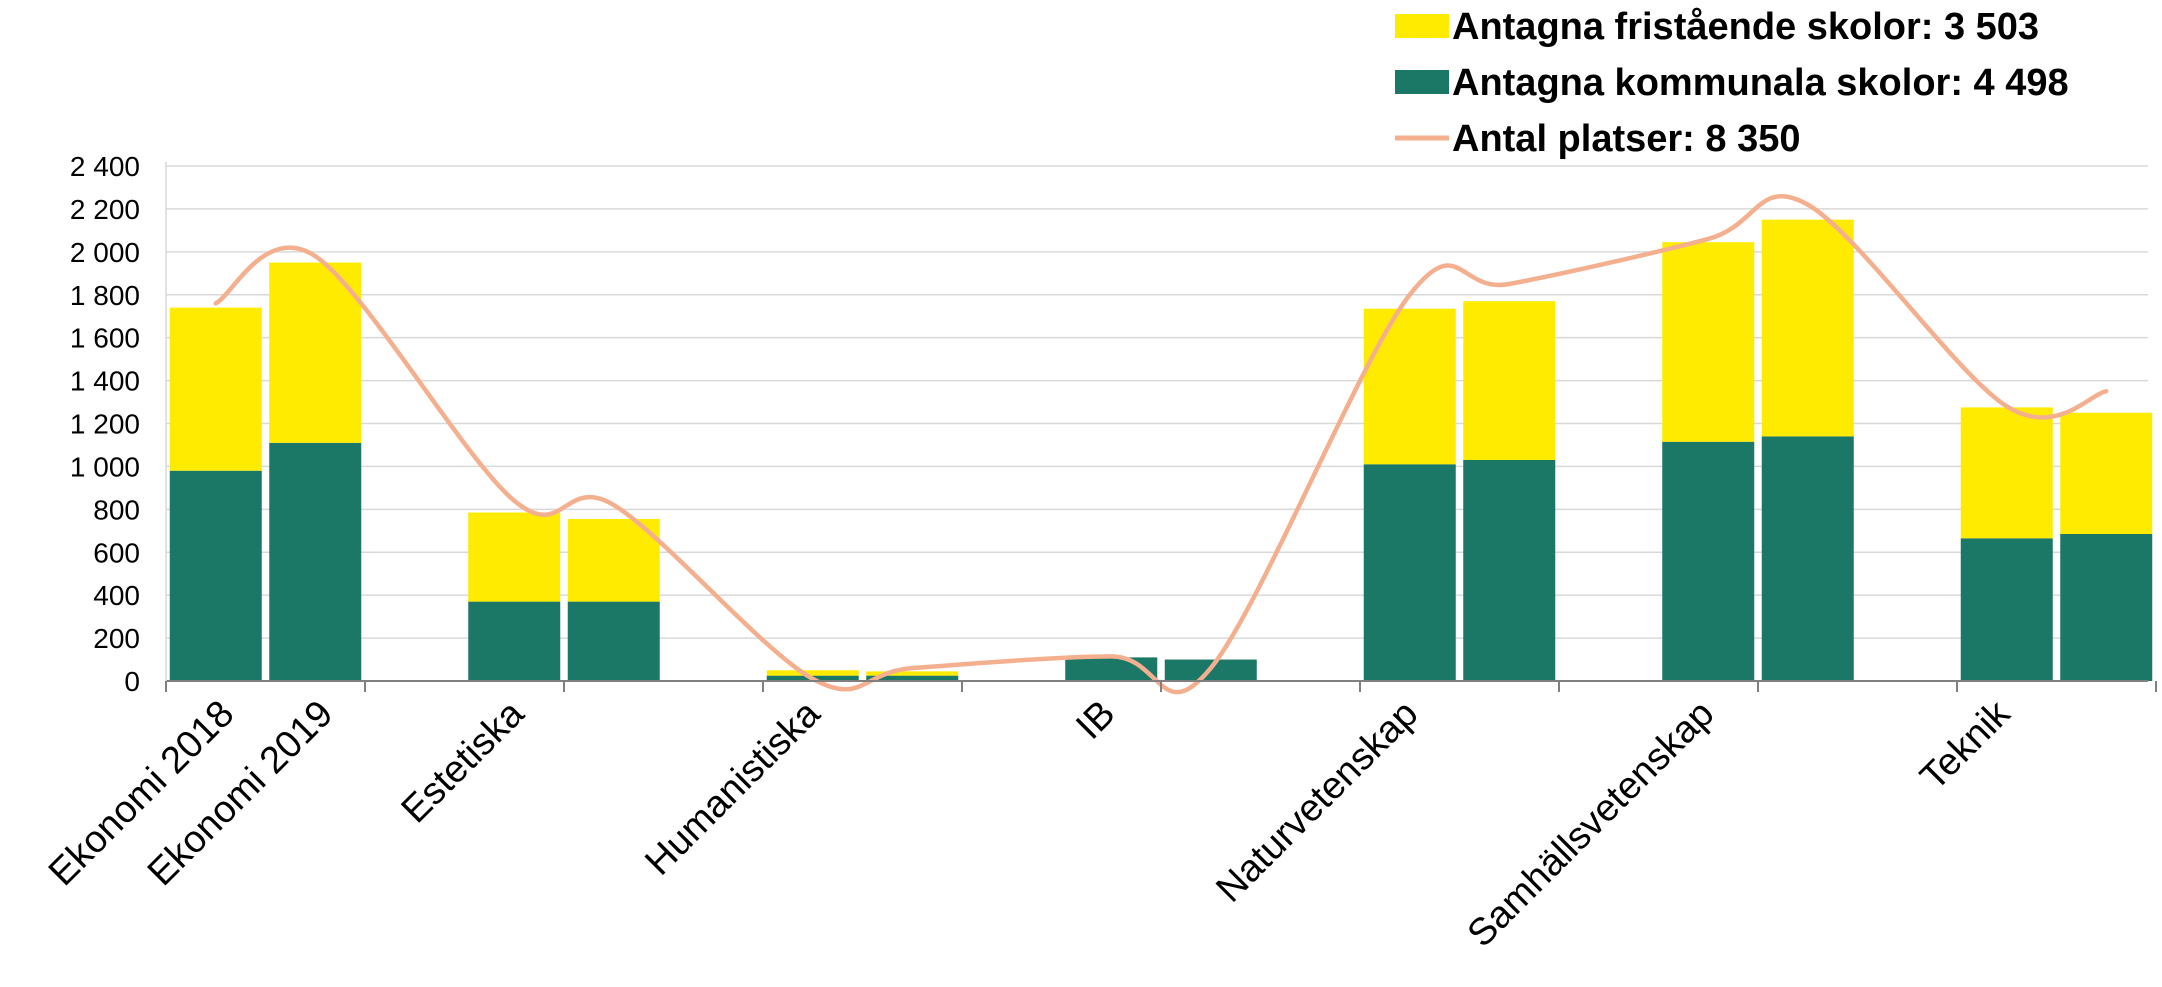 The image size is (2162, 987). I want to click on legend-label-kommunala: Antagna kommunala skolor: 4 498, so click(1760, 83).